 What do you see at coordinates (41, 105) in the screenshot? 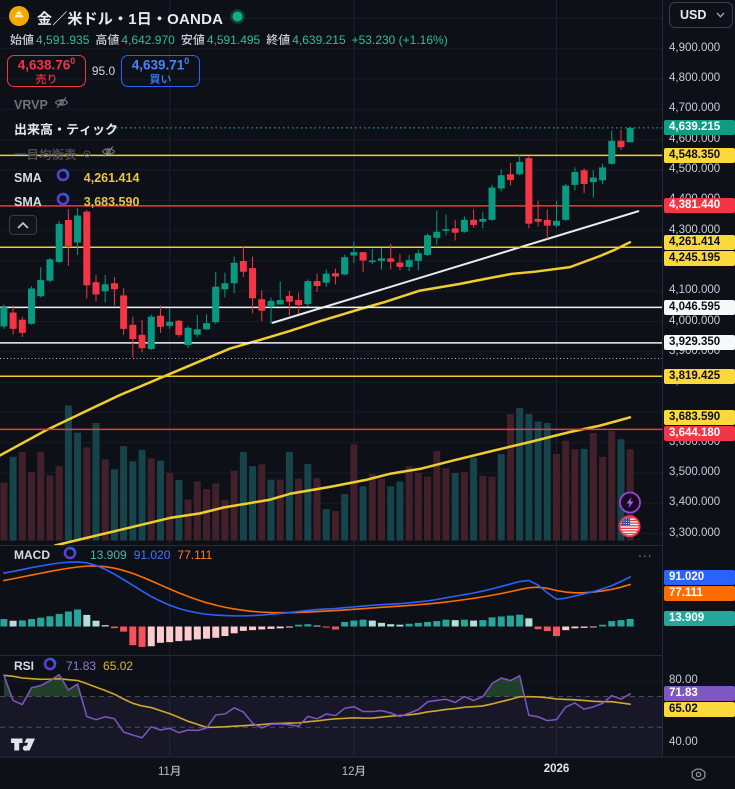
I see `legend-row-vrvp: VRVP` at bounding box center [41, 105].